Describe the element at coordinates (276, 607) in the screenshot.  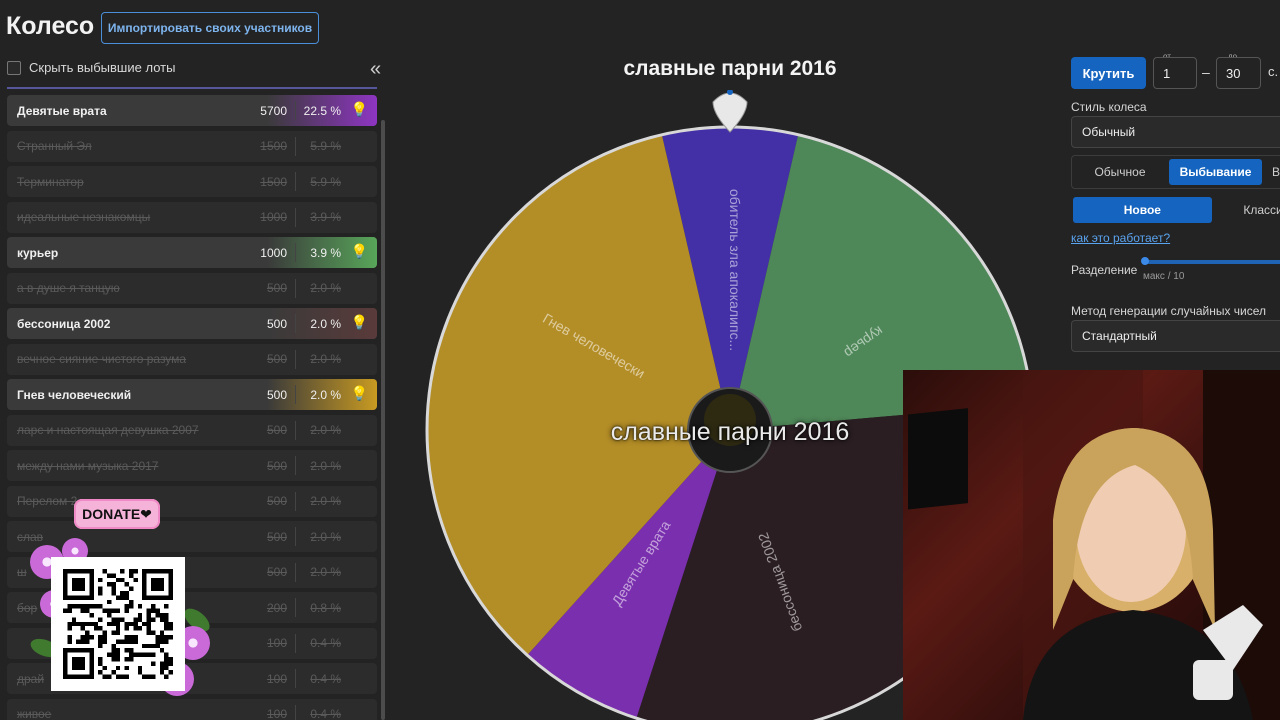
I see `lot-amount: 200` at that location.